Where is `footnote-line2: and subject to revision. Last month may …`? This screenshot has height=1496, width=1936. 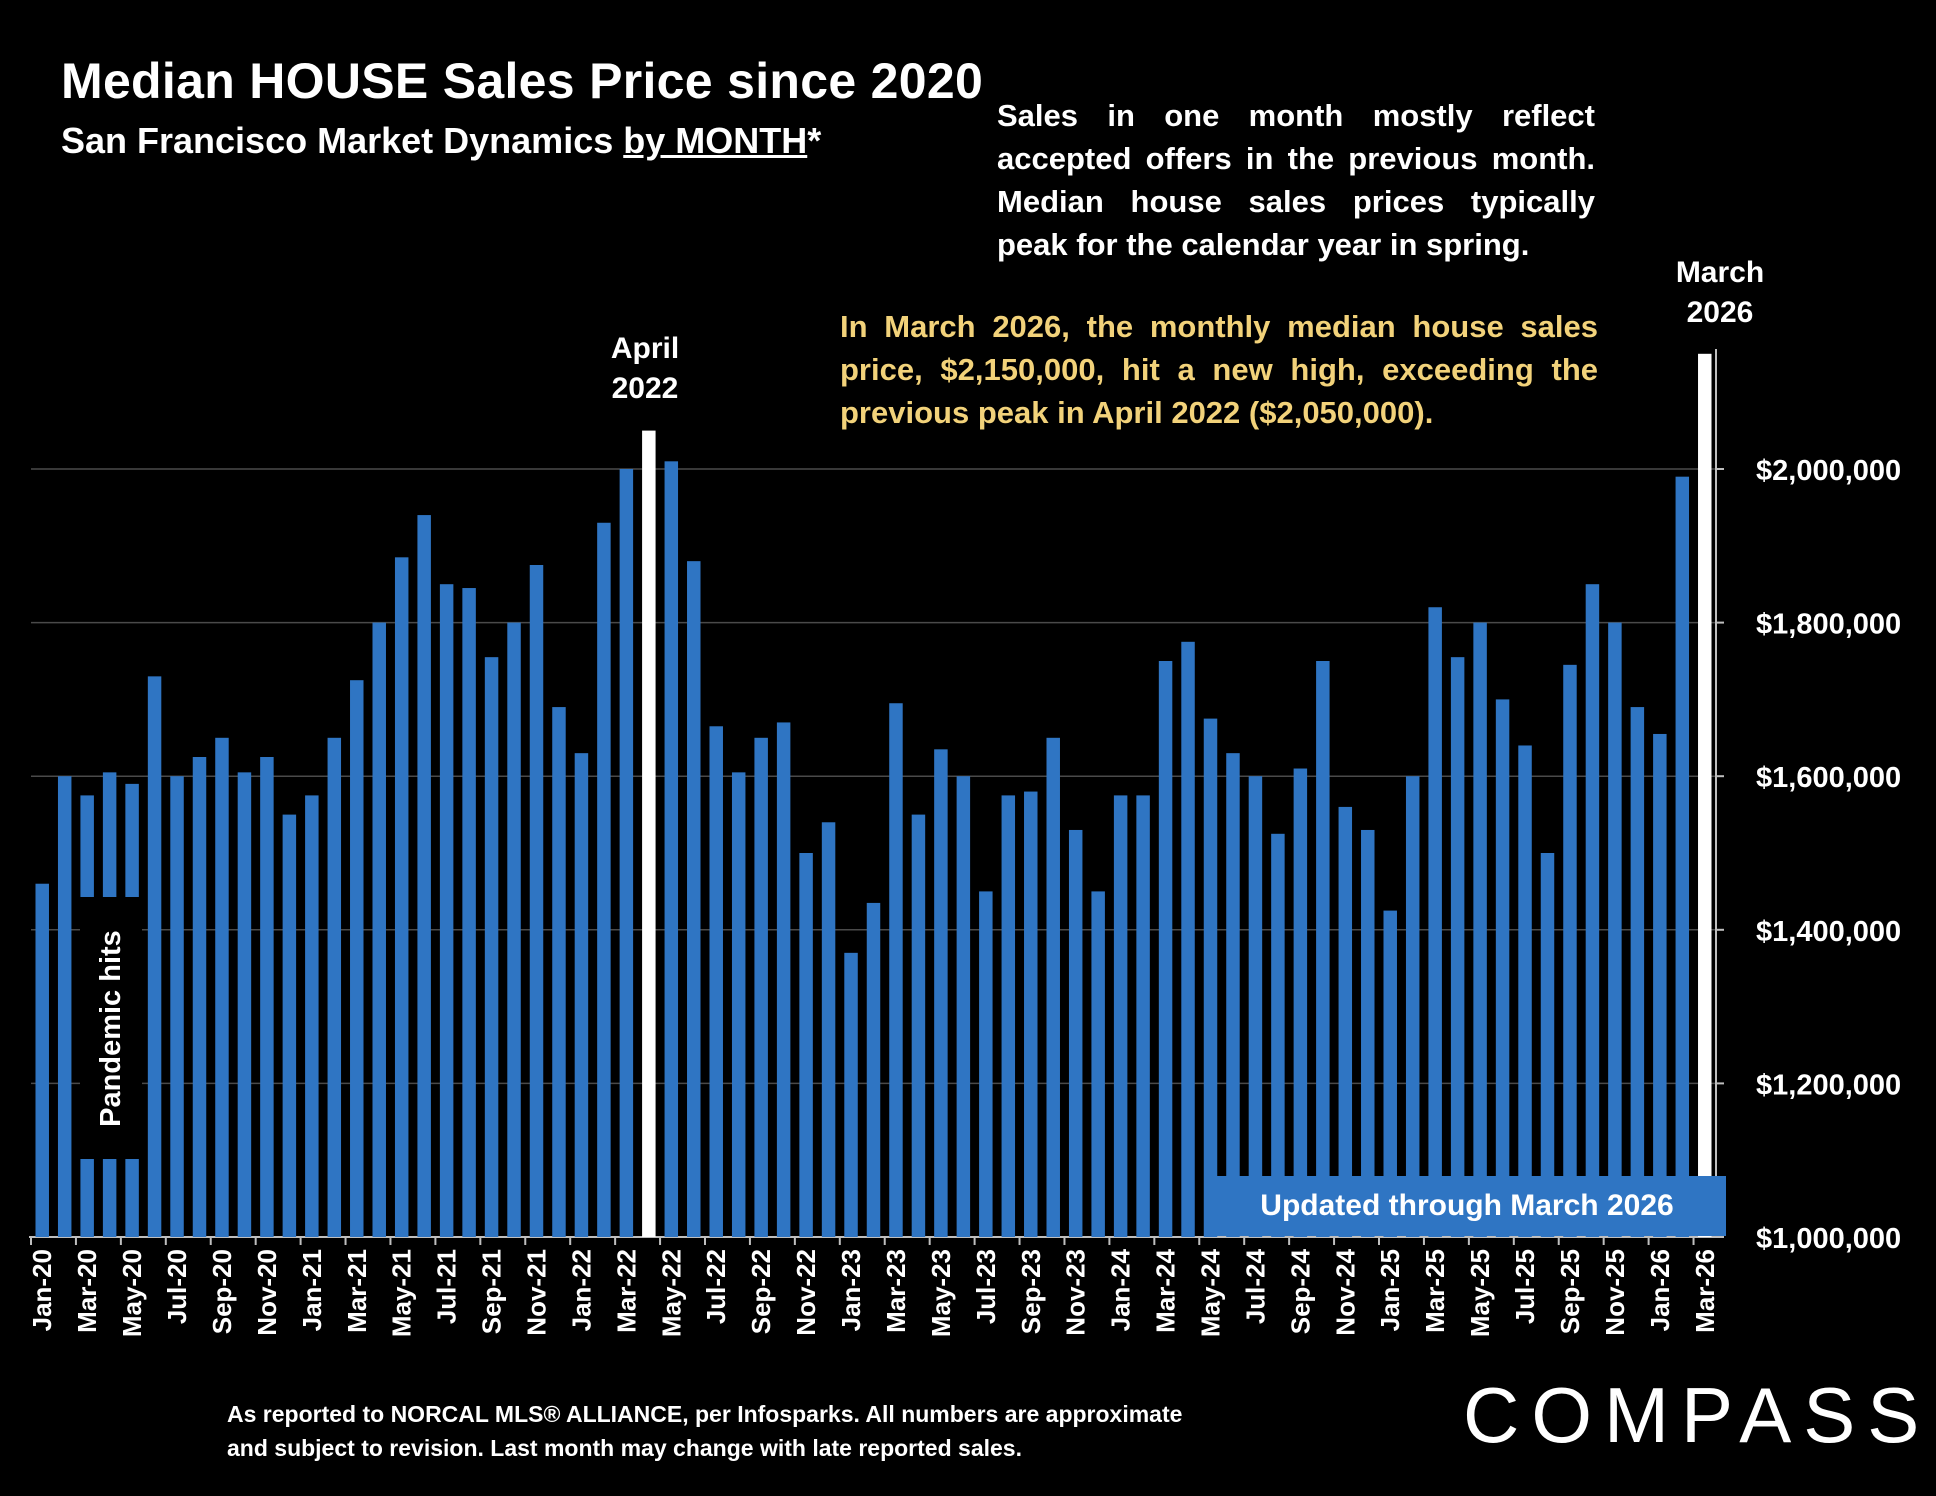 footnote-line2: and subject to revision. Last month may … is located at coordinates (624, 1448).